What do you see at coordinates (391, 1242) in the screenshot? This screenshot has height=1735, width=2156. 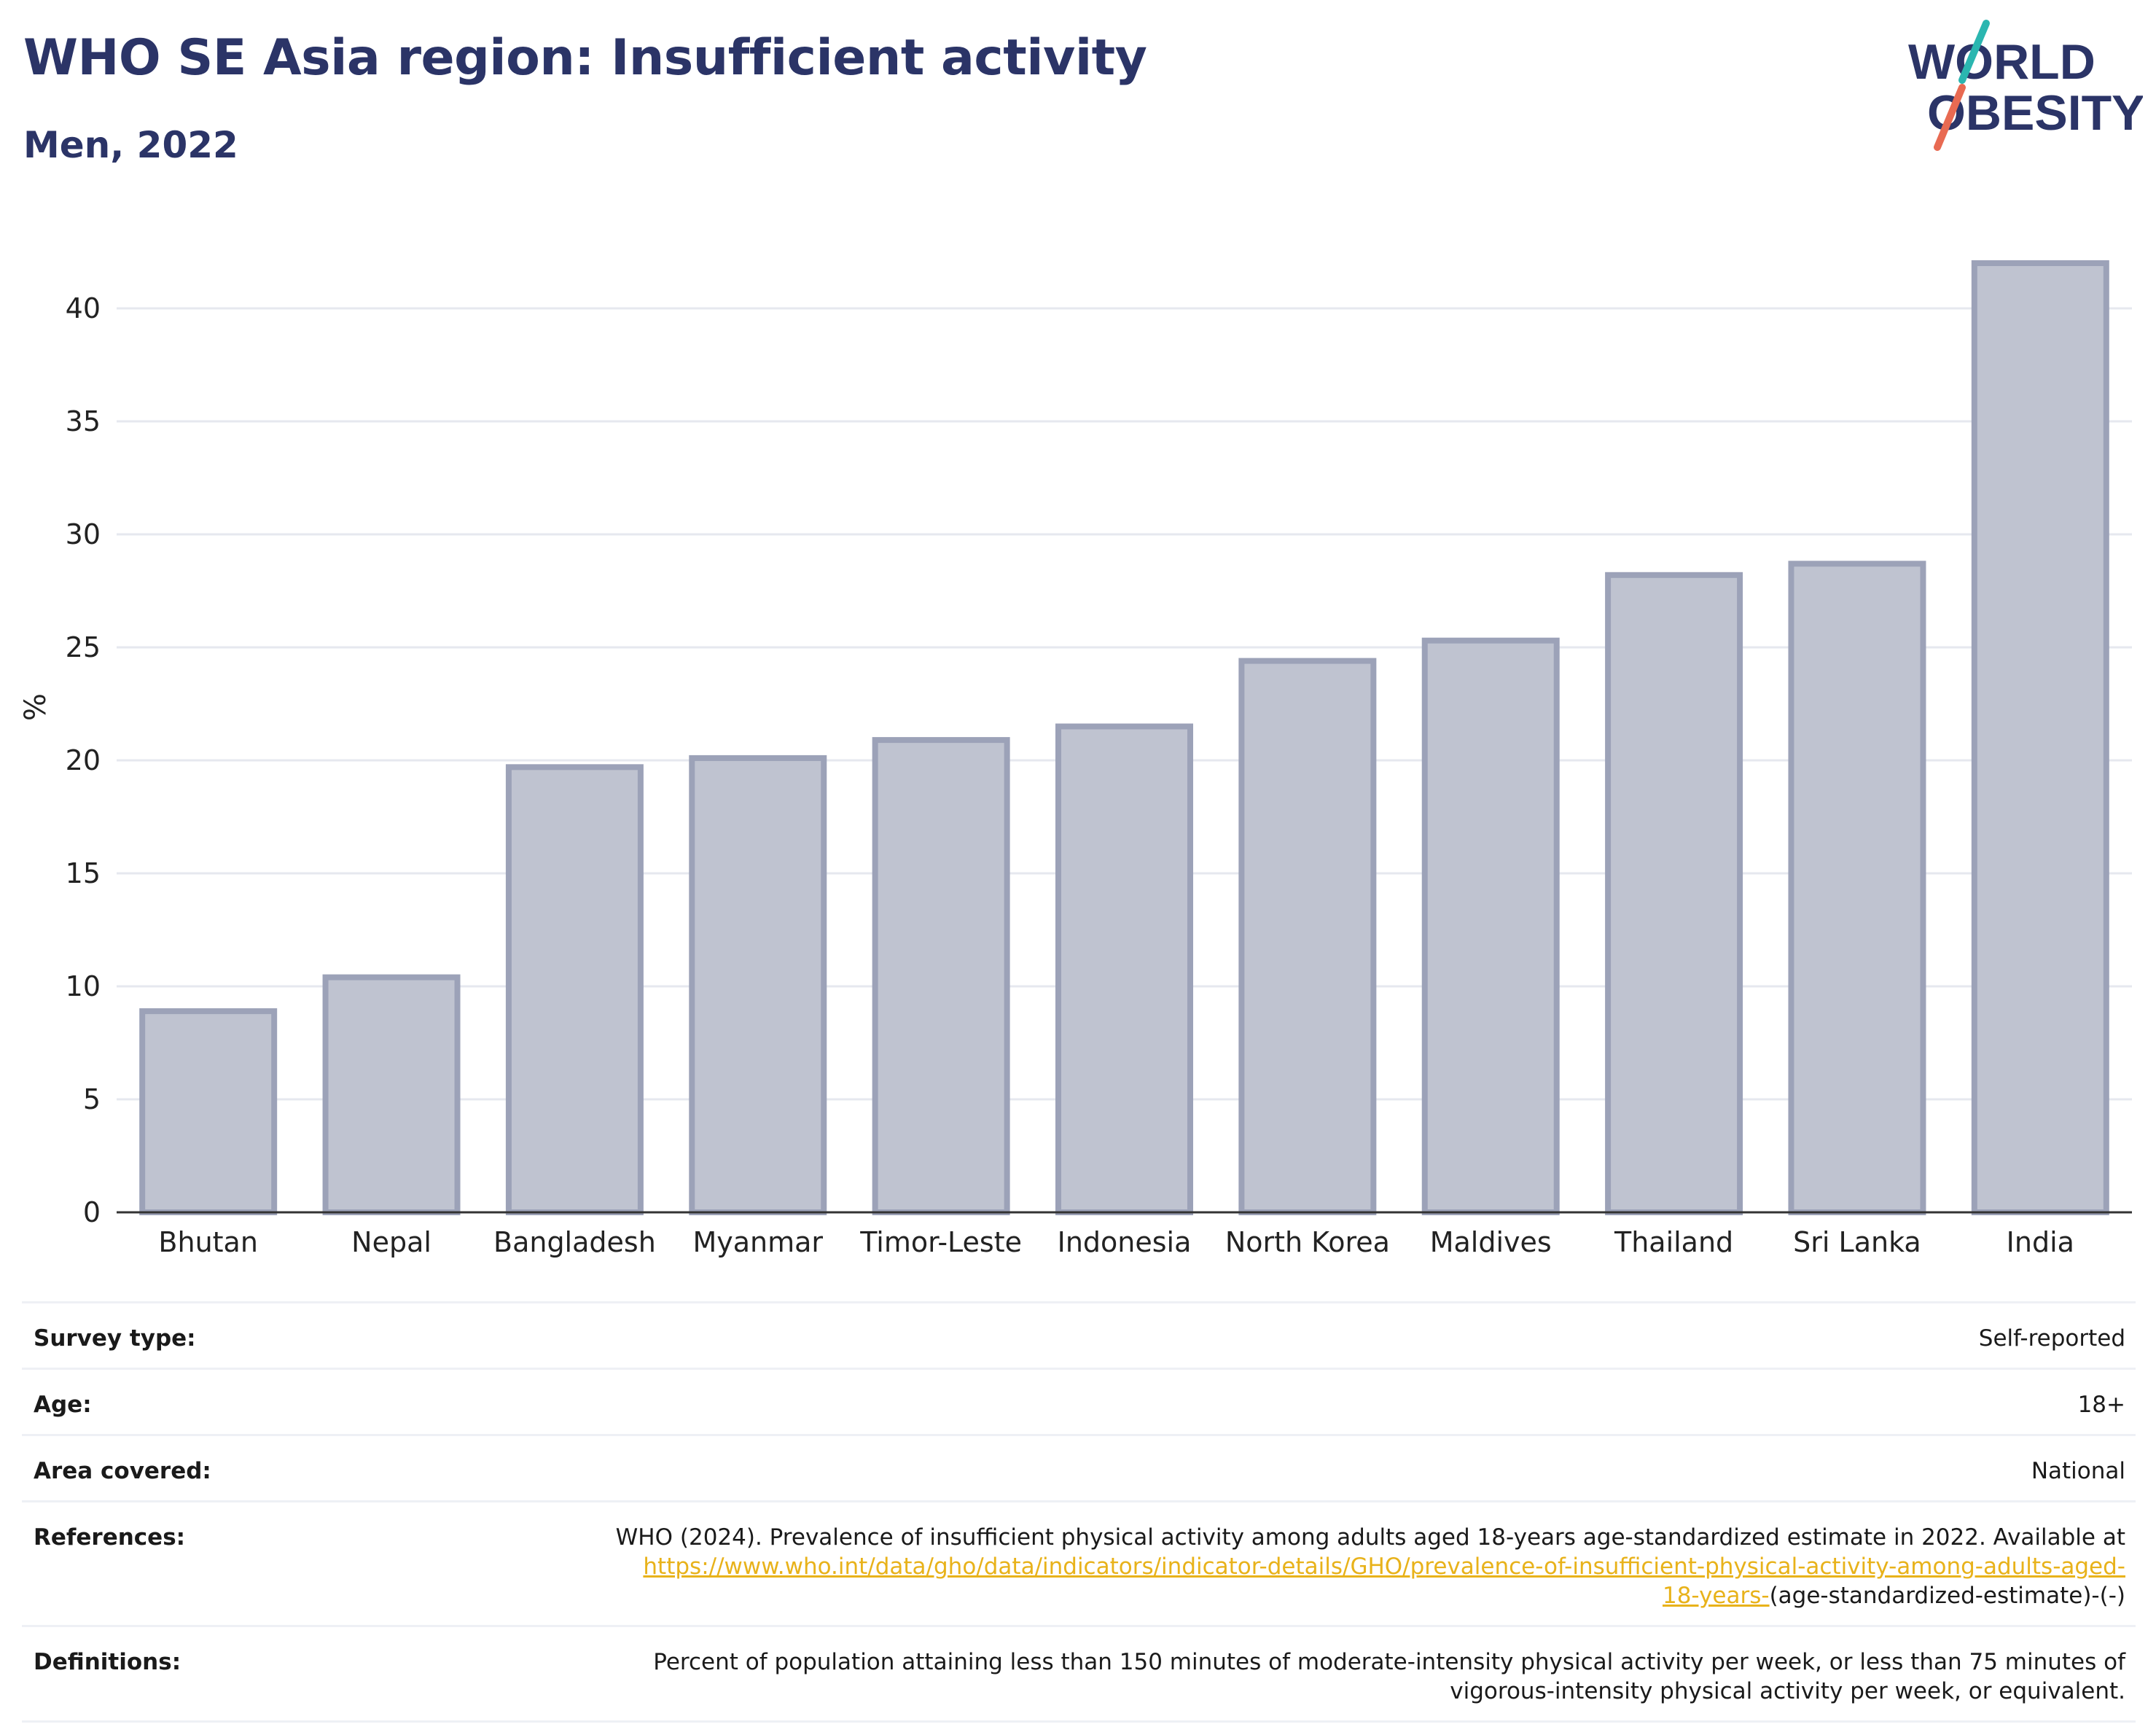 I see `x-tick-label: Nepal` at bounding box center [391, 1242].